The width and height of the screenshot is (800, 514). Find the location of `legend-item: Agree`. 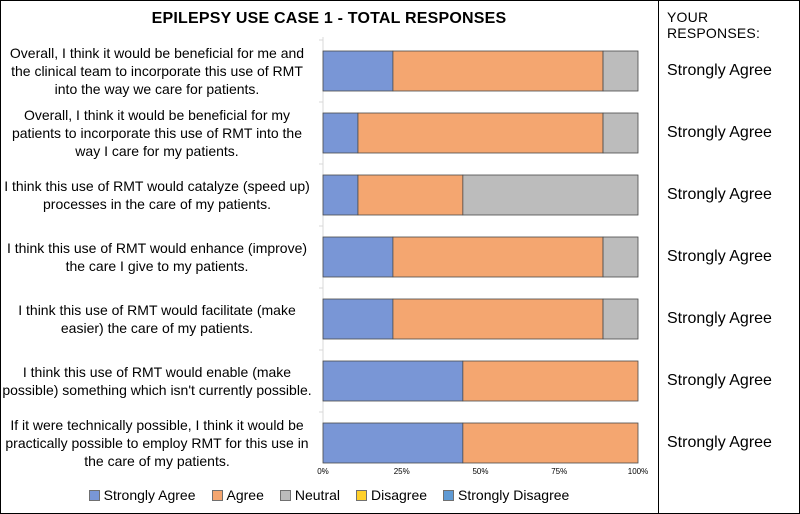

legend-item: Agree is located at coordinates (237, 495).